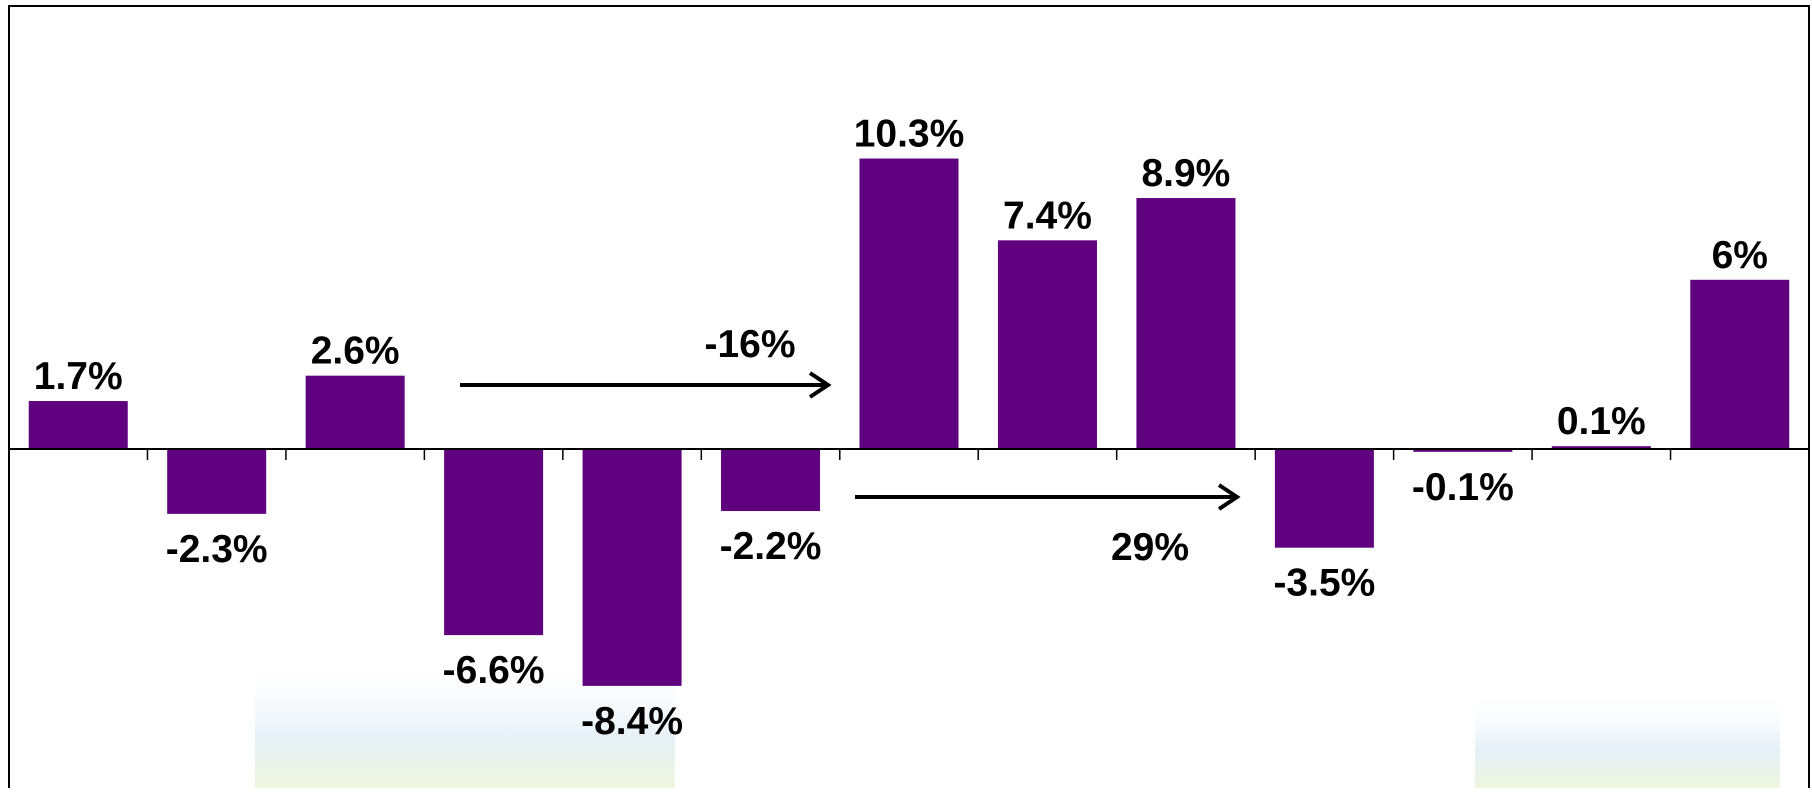 This screenshot has height=793, width=1812. What do you see at coordinates (632, 721) in the screenshot?
I see `data-label: -8.4%` at bounding box center [632, 721].